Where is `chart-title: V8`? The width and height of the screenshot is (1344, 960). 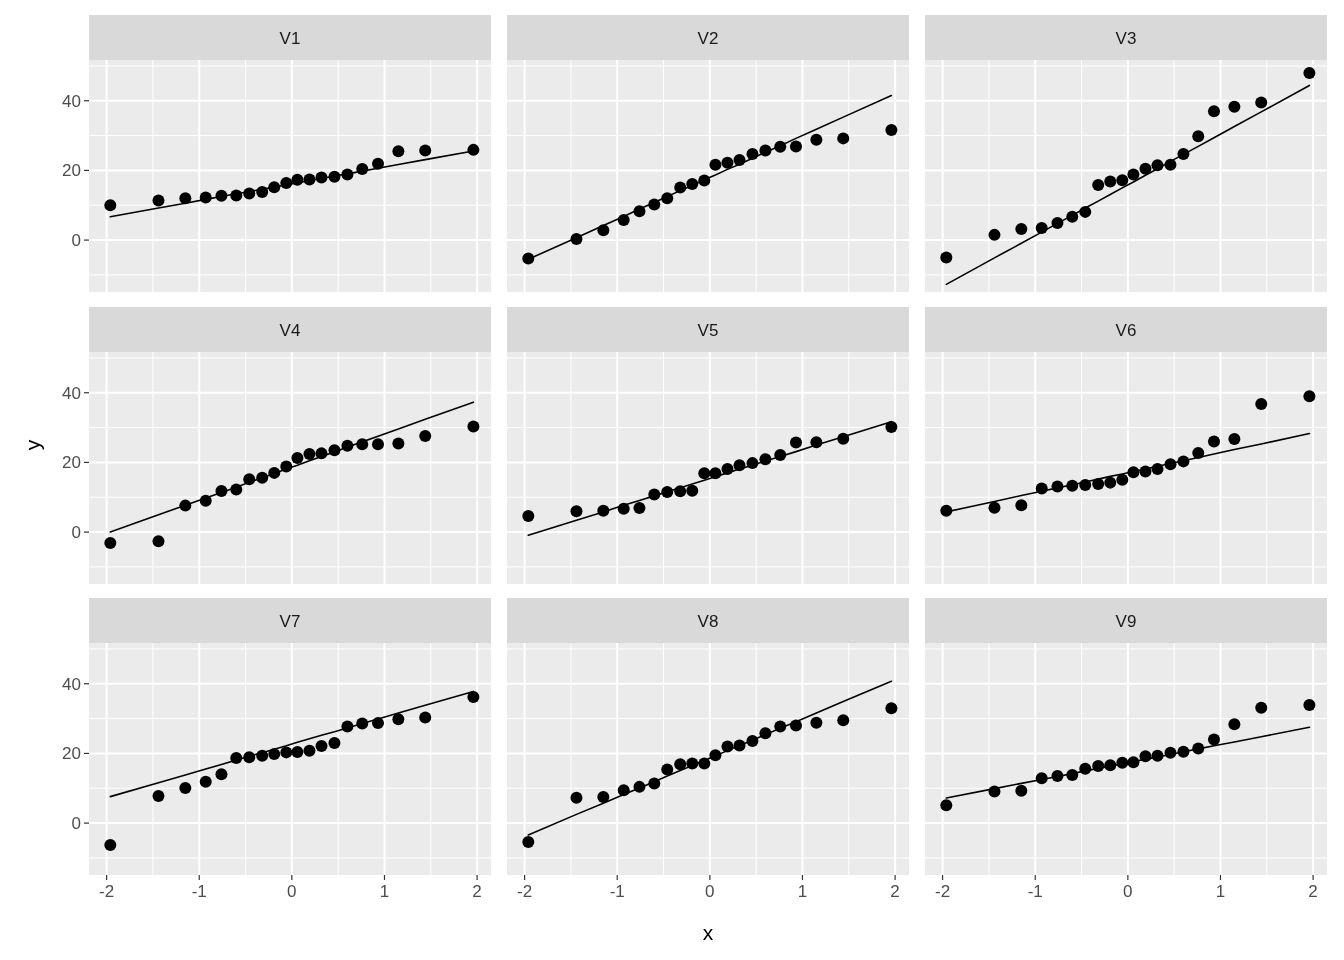 chart-title: V8 is located at coordinates (708, 621).